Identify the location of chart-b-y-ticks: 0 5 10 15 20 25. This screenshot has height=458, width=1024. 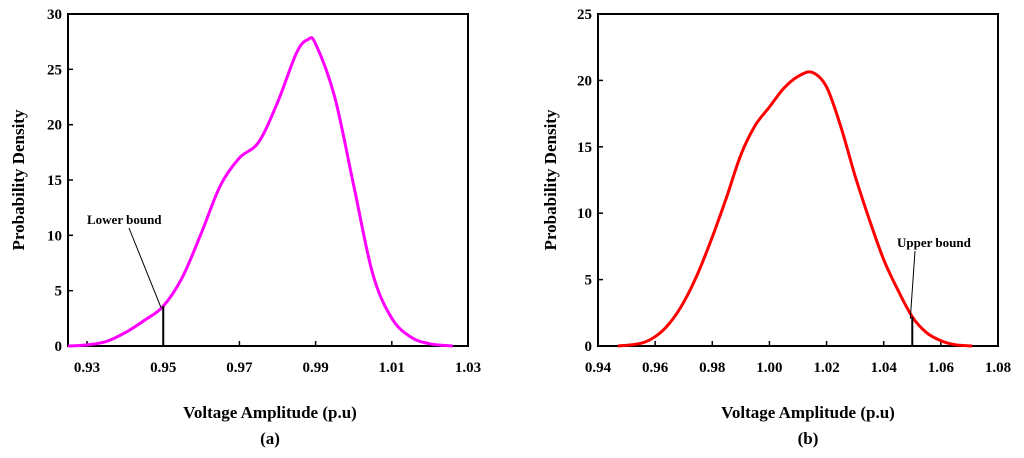
(590, 181).